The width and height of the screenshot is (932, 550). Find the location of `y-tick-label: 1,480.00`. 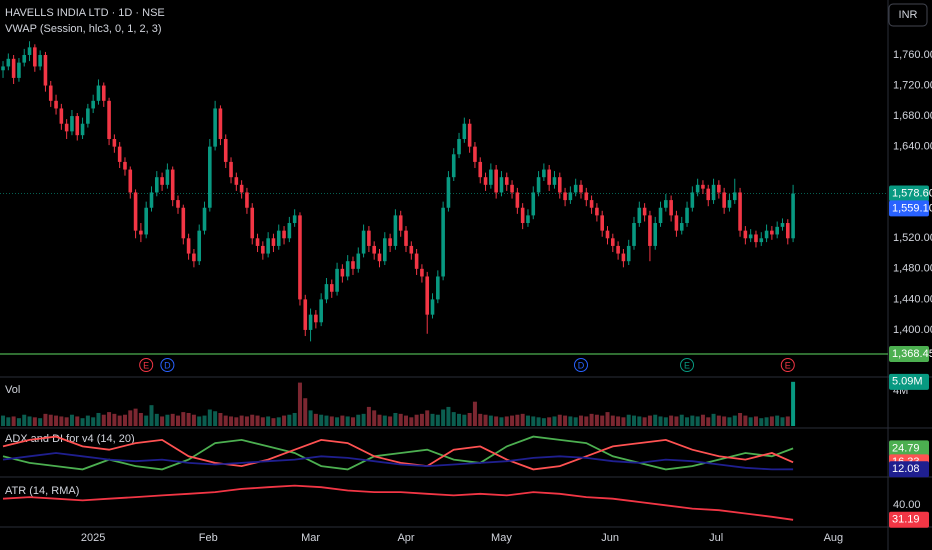

y-tick-label: 1,480.00 is located at coordinates (912, 269).